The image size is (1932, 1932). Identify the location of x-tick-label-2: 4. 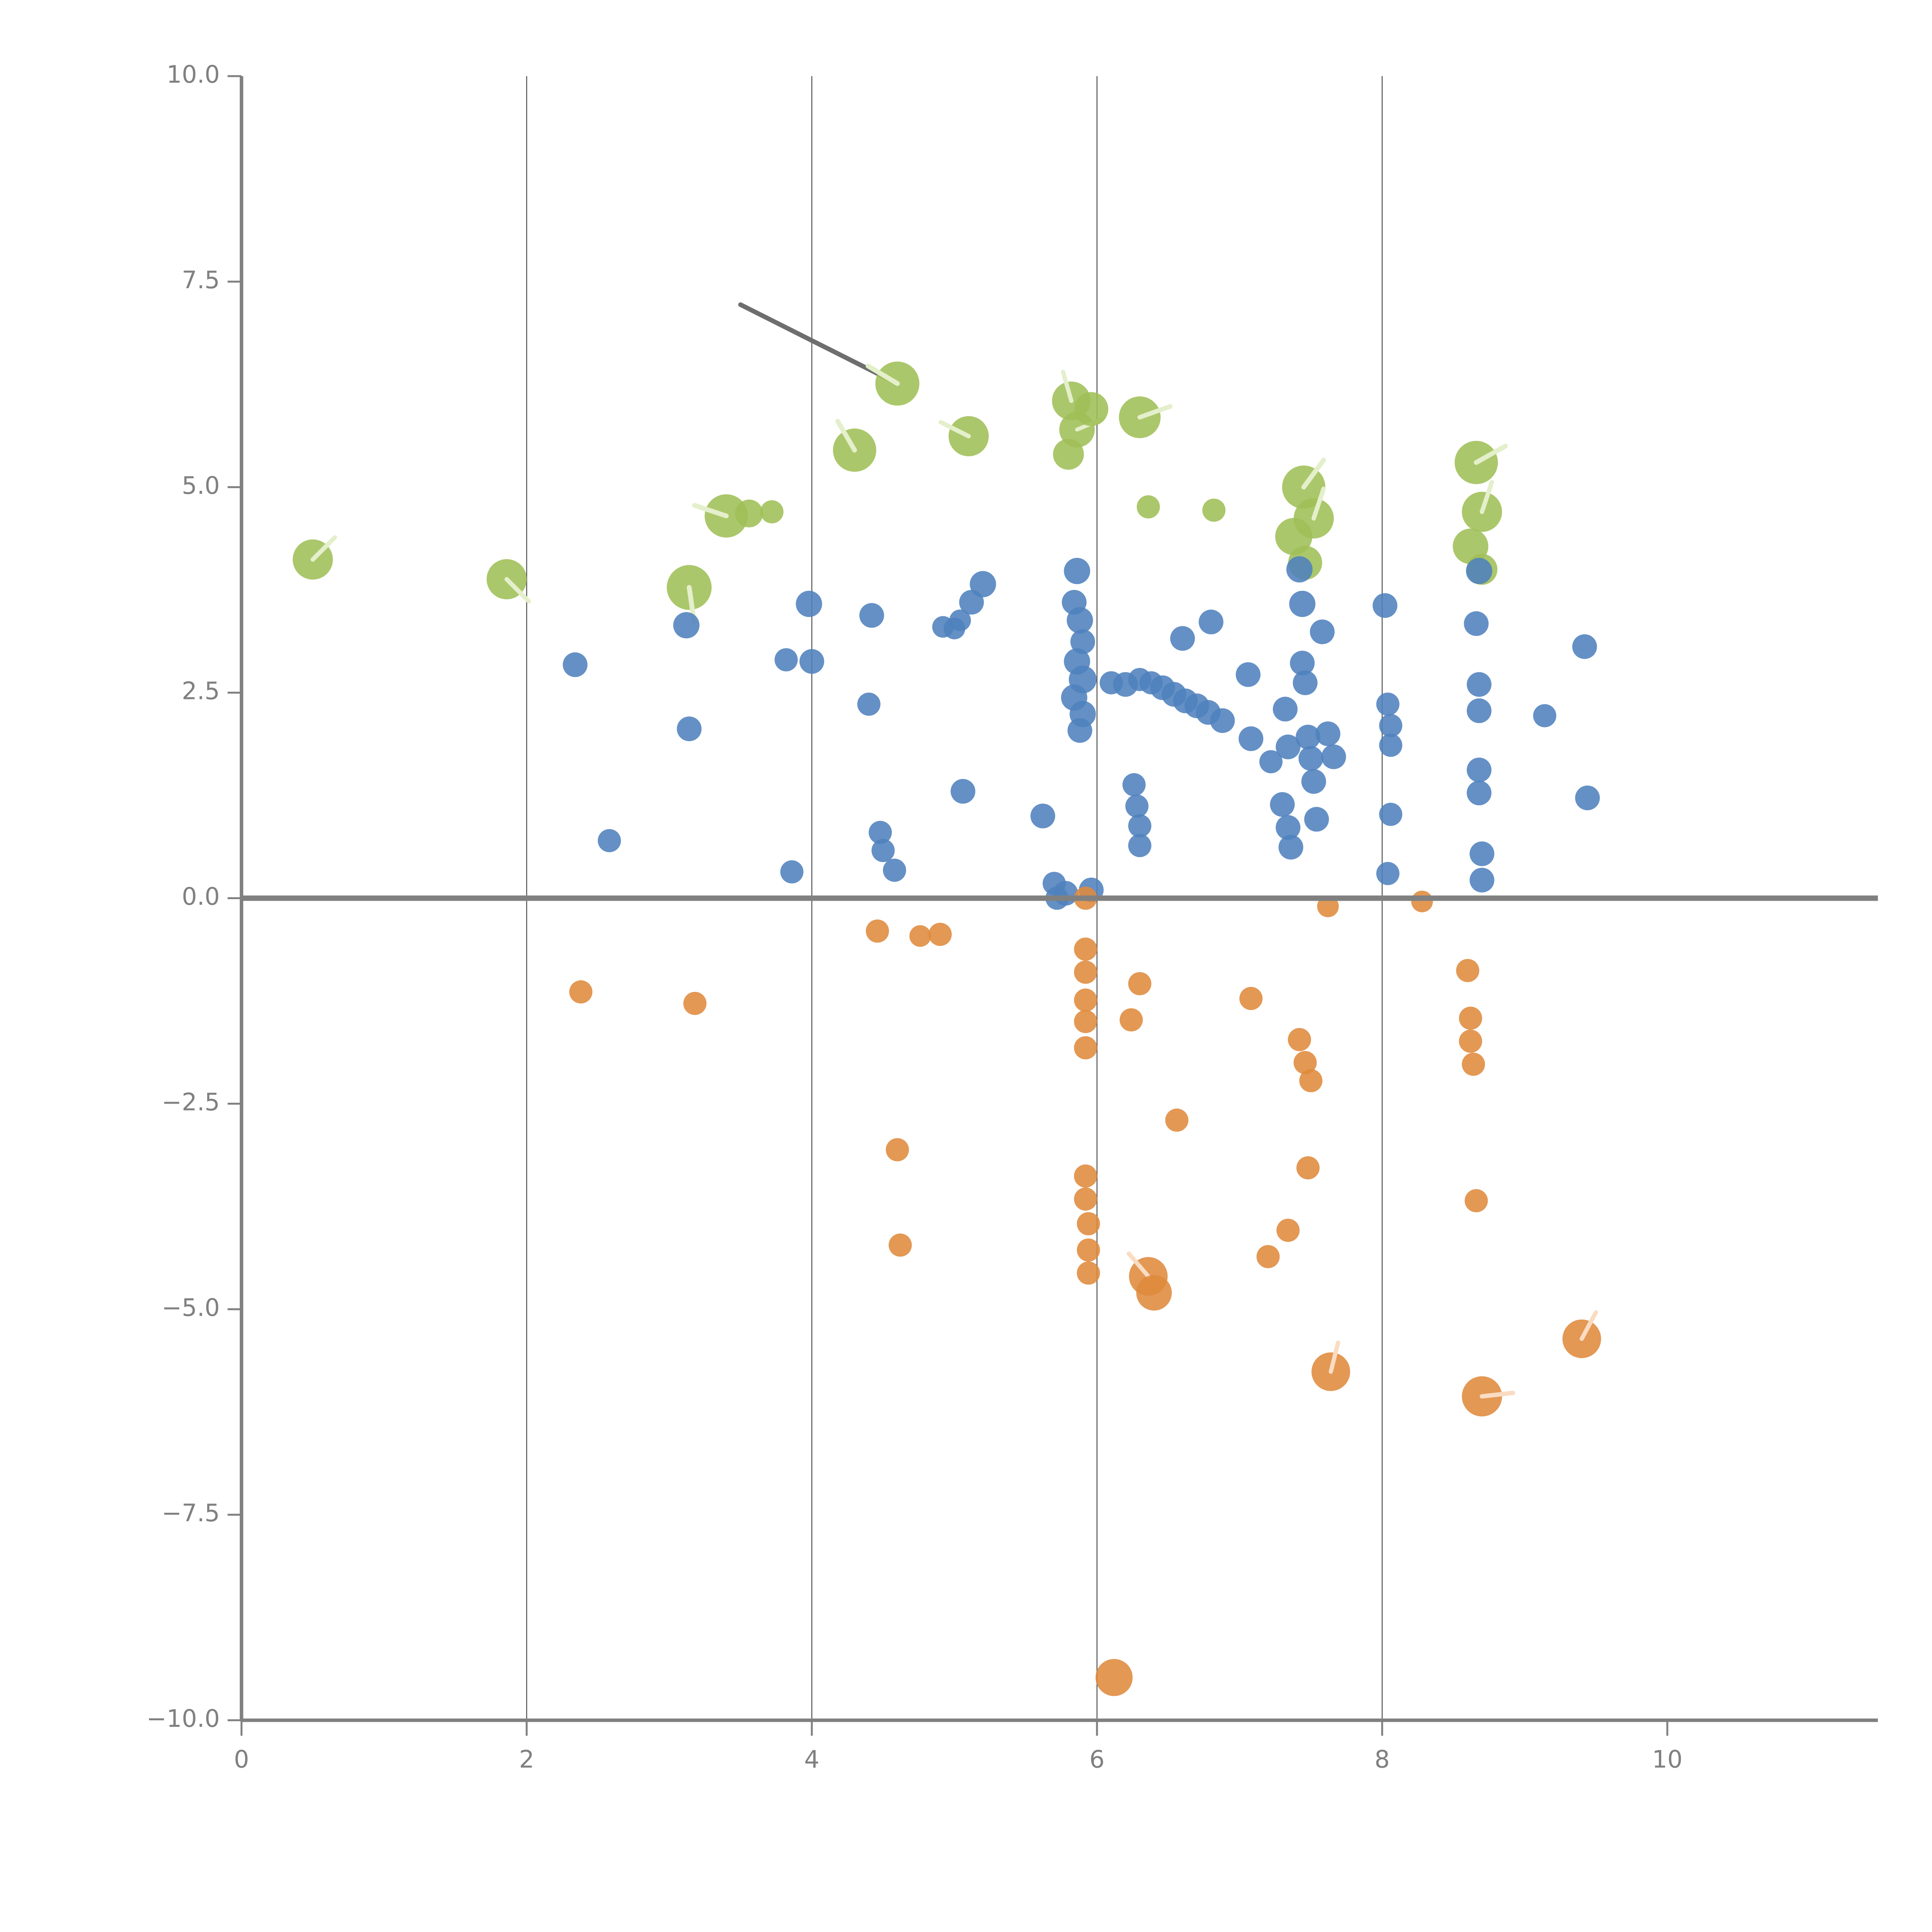
(812, 1759).